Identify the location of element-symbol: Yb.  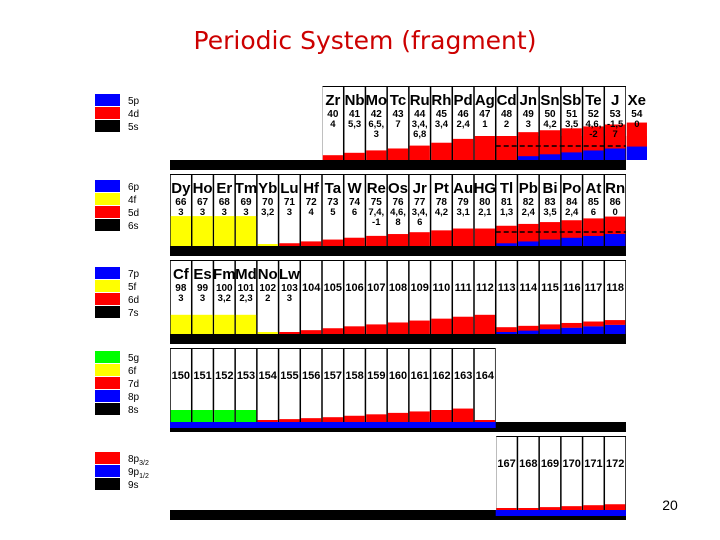
(267, 188).